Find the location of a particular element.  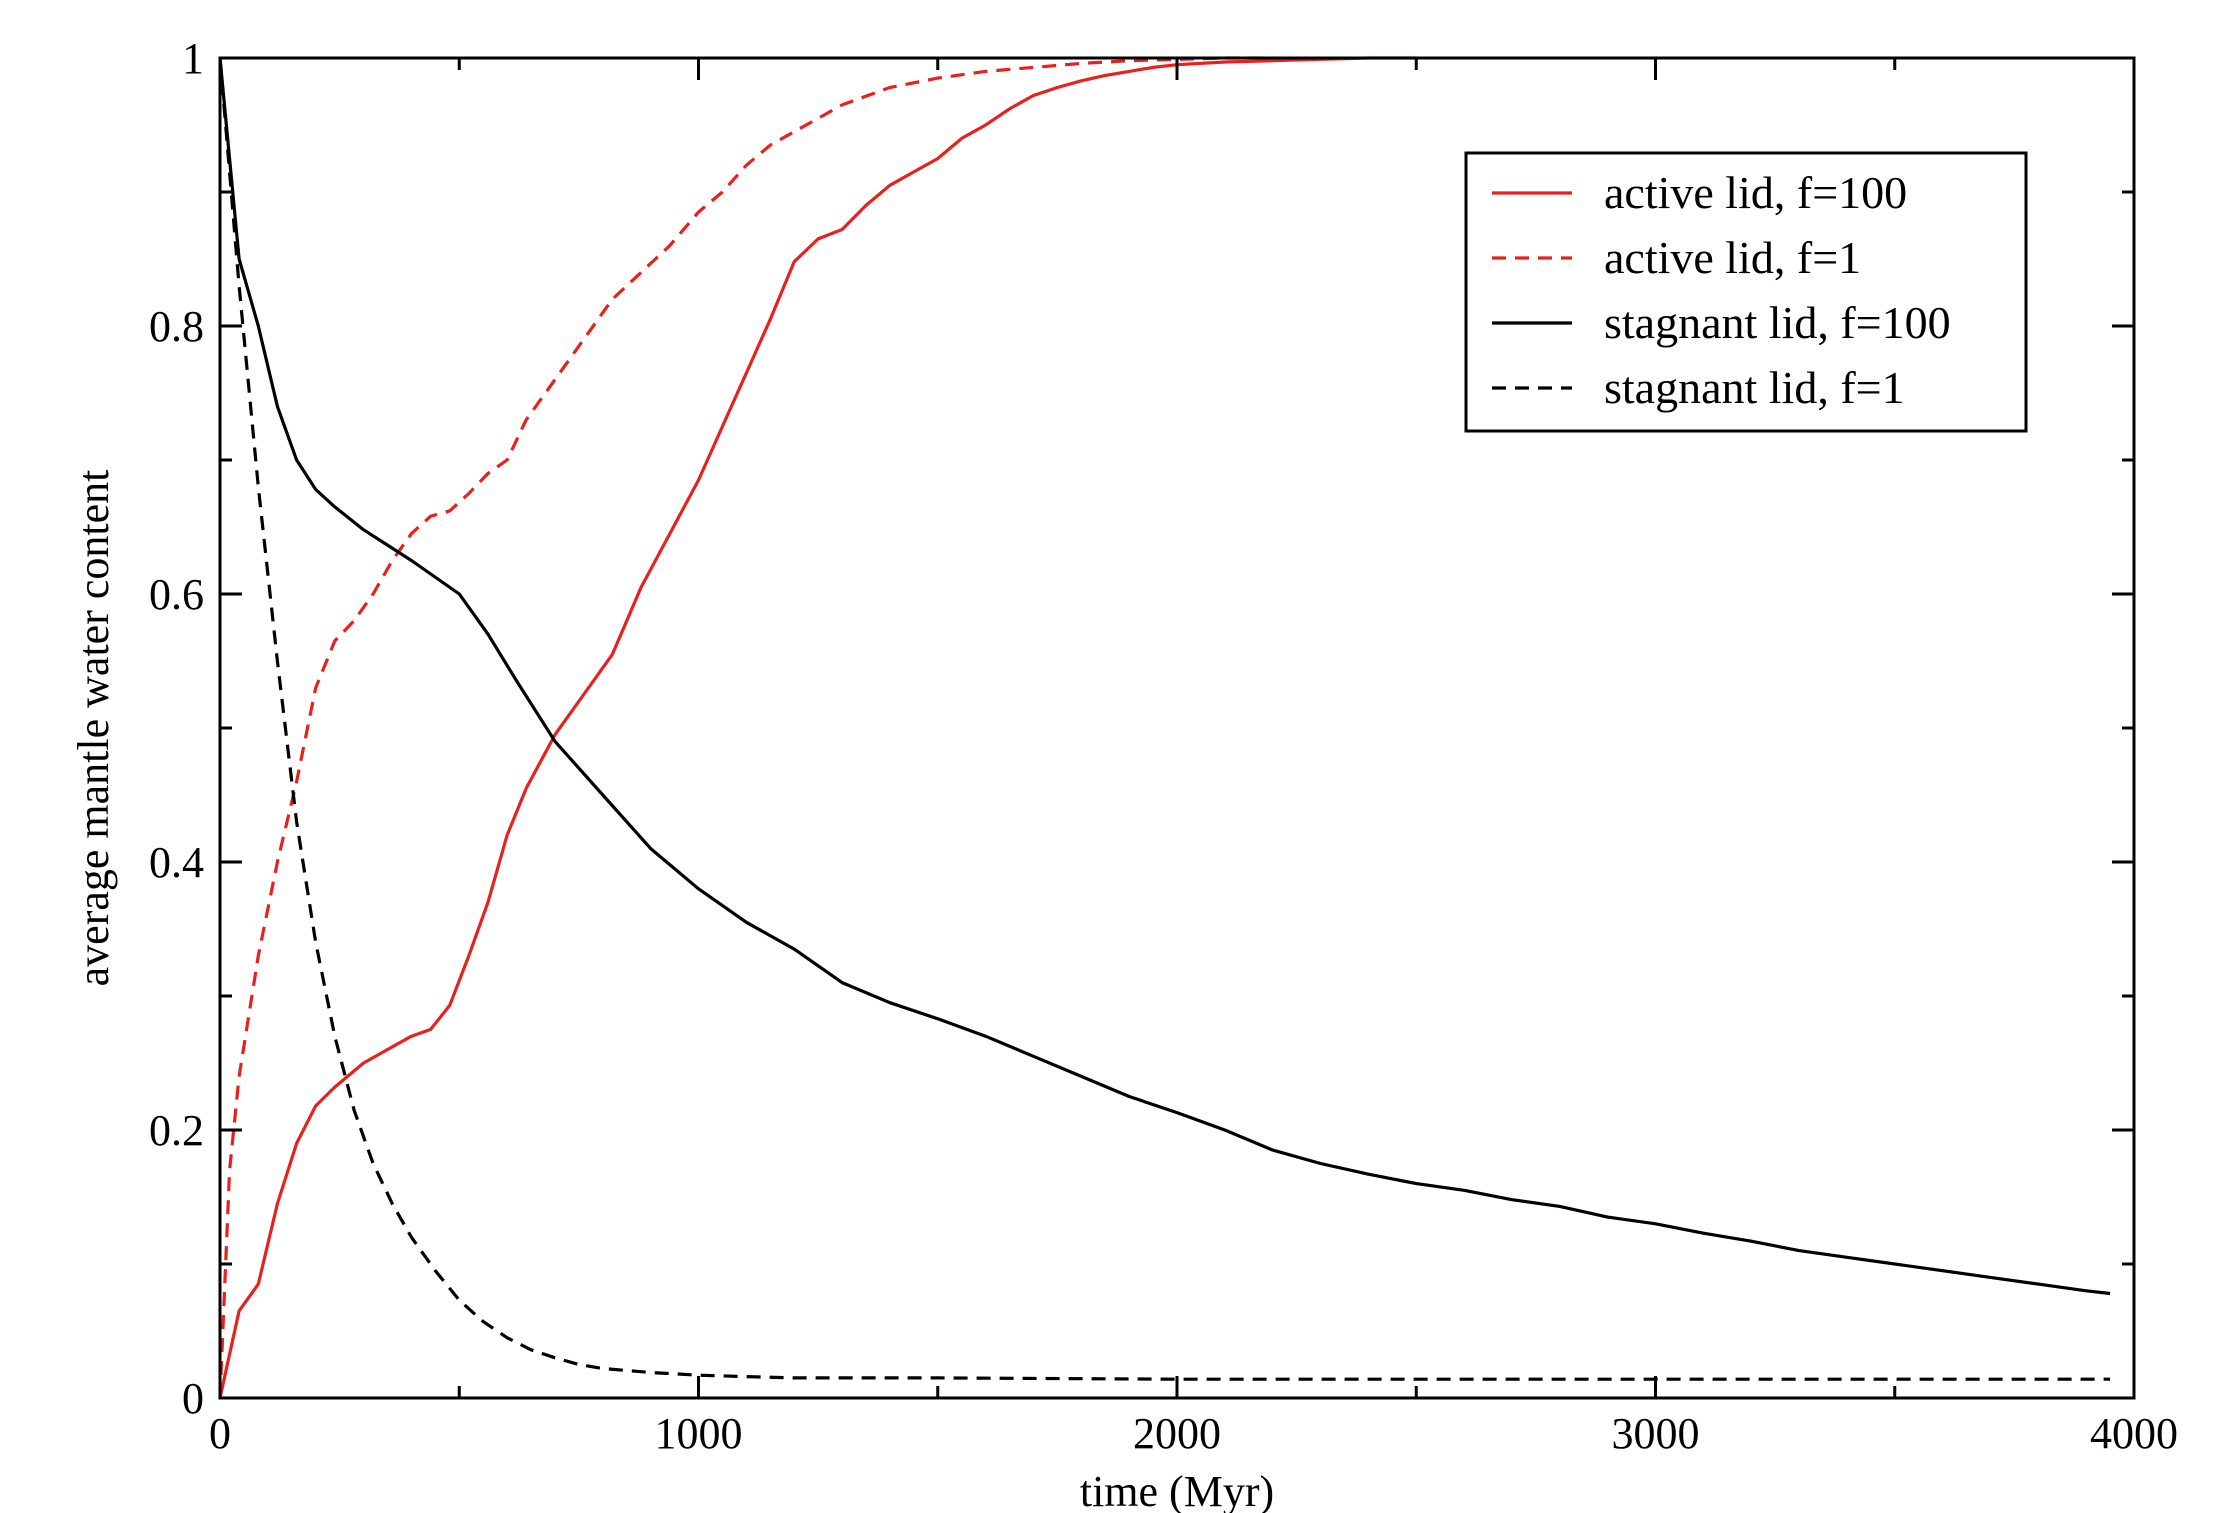

y-tick-label: 1 is located at coordinates (193, 58).